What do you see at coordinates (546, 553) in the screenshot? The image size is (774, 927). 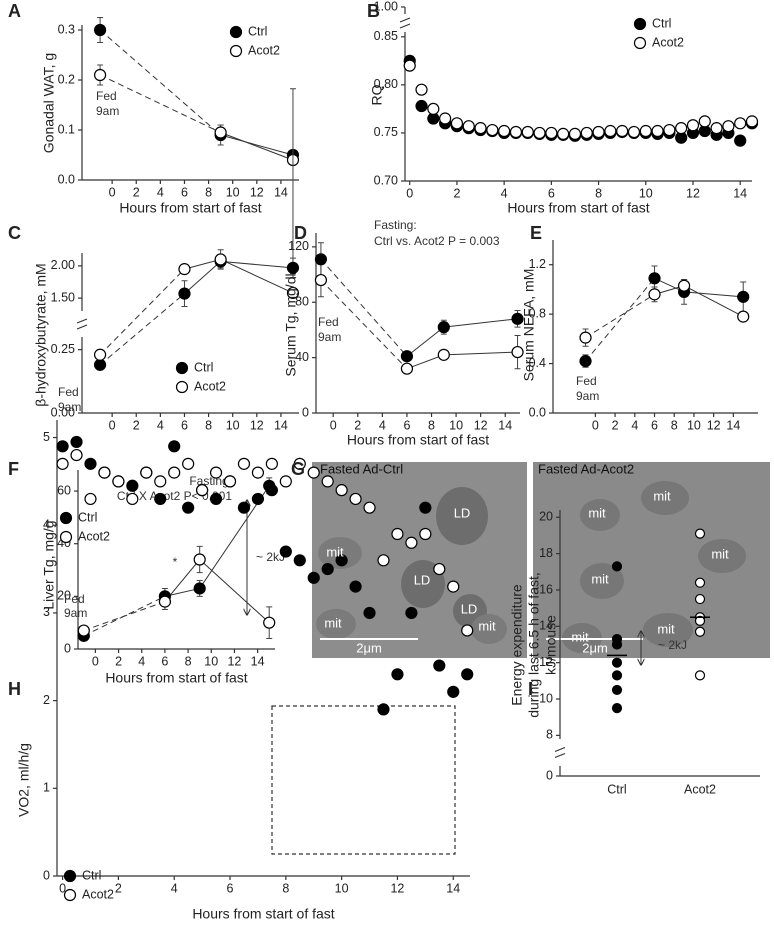 I see `y-tick-label: 18` at bounding box center [546, 553].